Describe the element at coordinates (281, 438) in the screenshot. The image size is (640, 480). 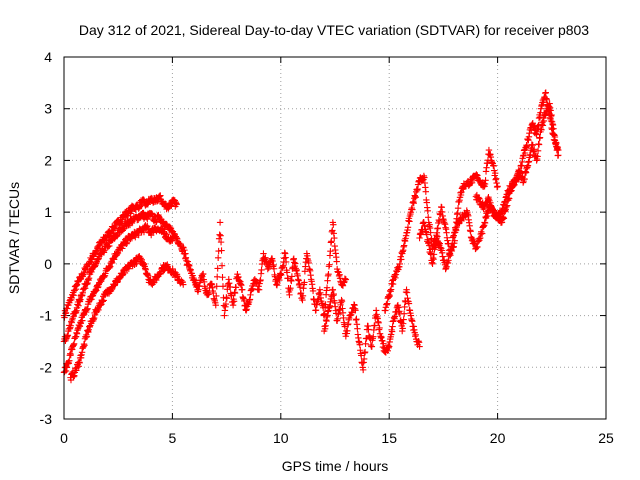
I see `x-tick-label: 10` at that location.